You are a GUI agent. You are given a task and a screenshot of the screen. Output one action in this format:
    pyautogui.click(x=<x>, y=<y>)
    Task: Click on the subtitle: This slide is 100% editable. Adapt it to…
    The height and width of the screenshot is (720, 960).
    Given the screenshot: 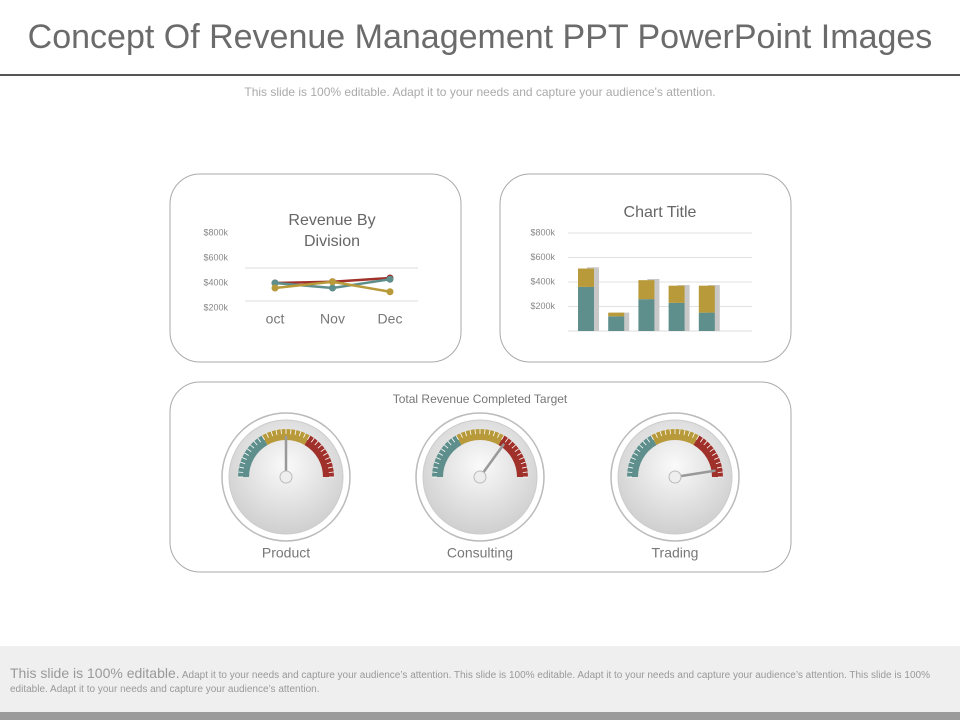 What is the action you would take?
    pyautogui.click(x=480, y=92)
    